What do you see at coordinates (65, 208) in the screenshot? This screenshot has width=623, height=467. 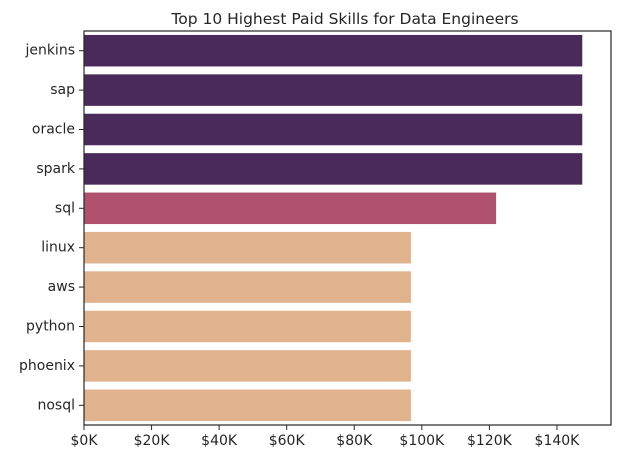 I see `y-tick-label-sql: sql` at bounding box center [65, 208].